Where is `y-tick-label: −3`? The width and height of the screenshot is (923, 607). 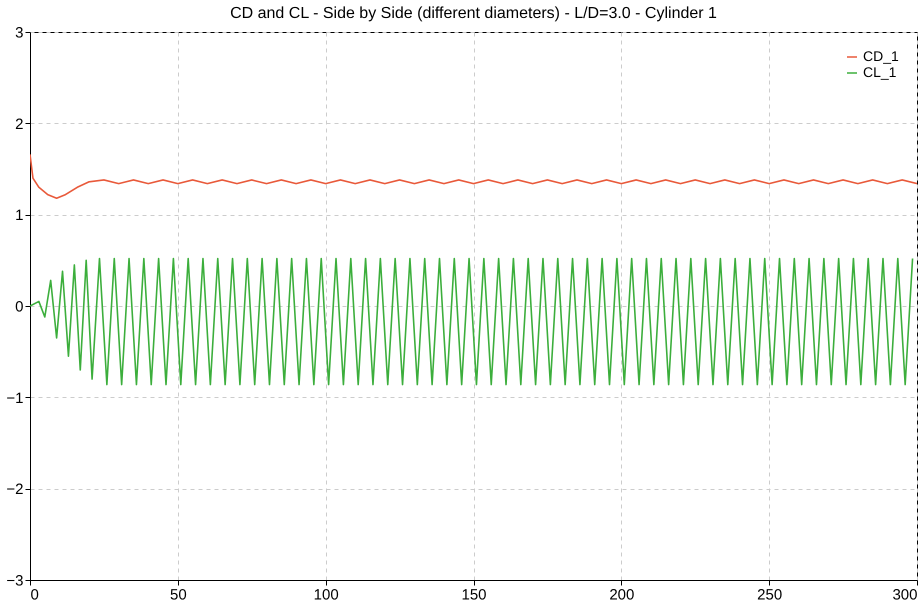
y-tick-label: −3 is located at coordinates (15, 581).